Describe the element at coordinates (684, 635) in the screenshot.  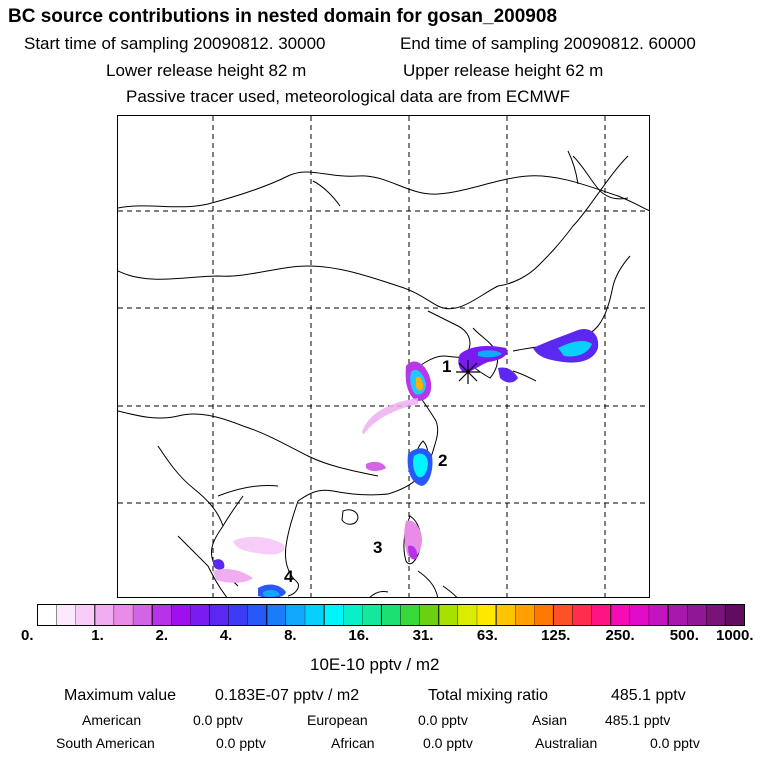
I see `colorbar-tick-label: 500.` at that location.